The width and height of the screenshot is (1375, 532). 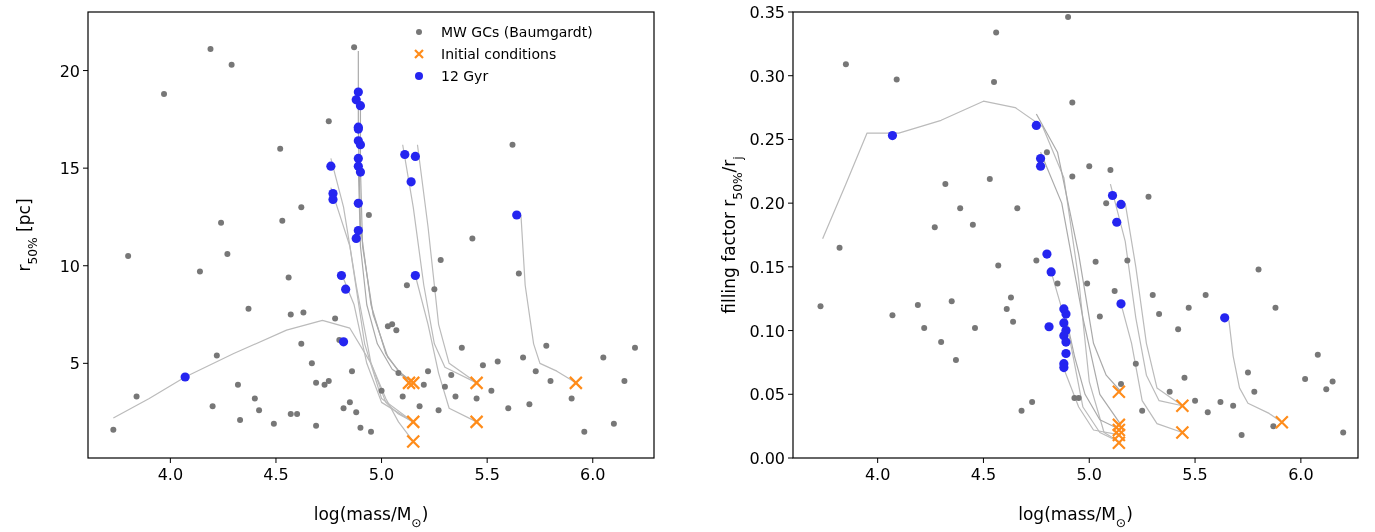 I want to click on y-tick-label: 0.25, so click(x=767, y=140).